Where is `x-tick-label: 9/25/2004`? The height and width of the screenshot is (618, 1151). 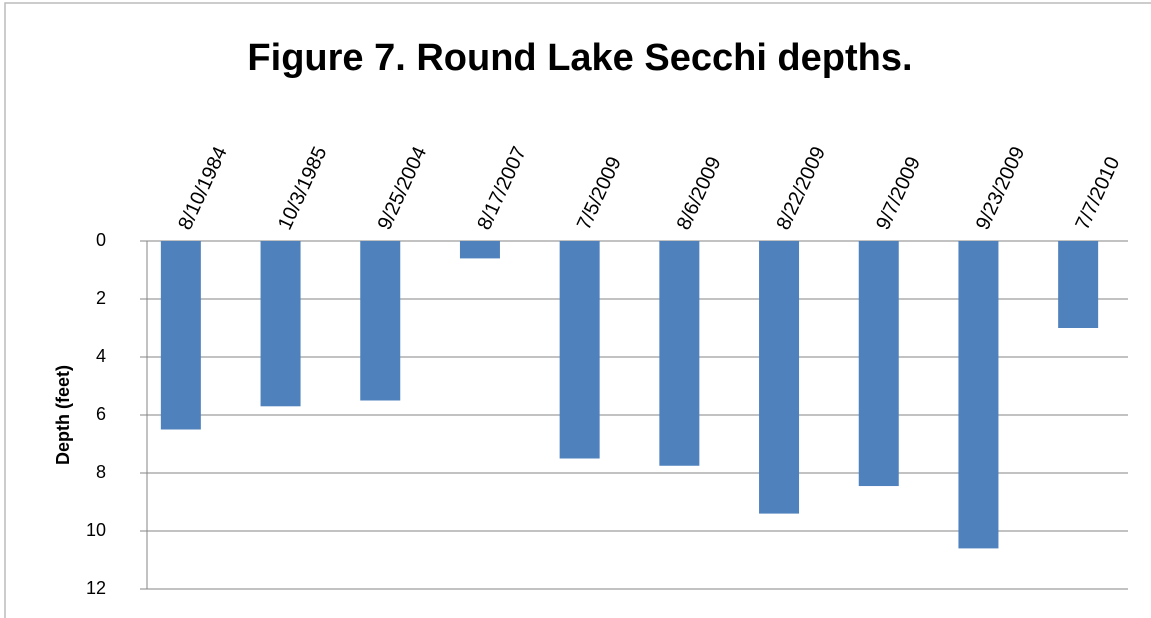 x-tick-label: 9/25/2004 is located at coordinates (403, 188).